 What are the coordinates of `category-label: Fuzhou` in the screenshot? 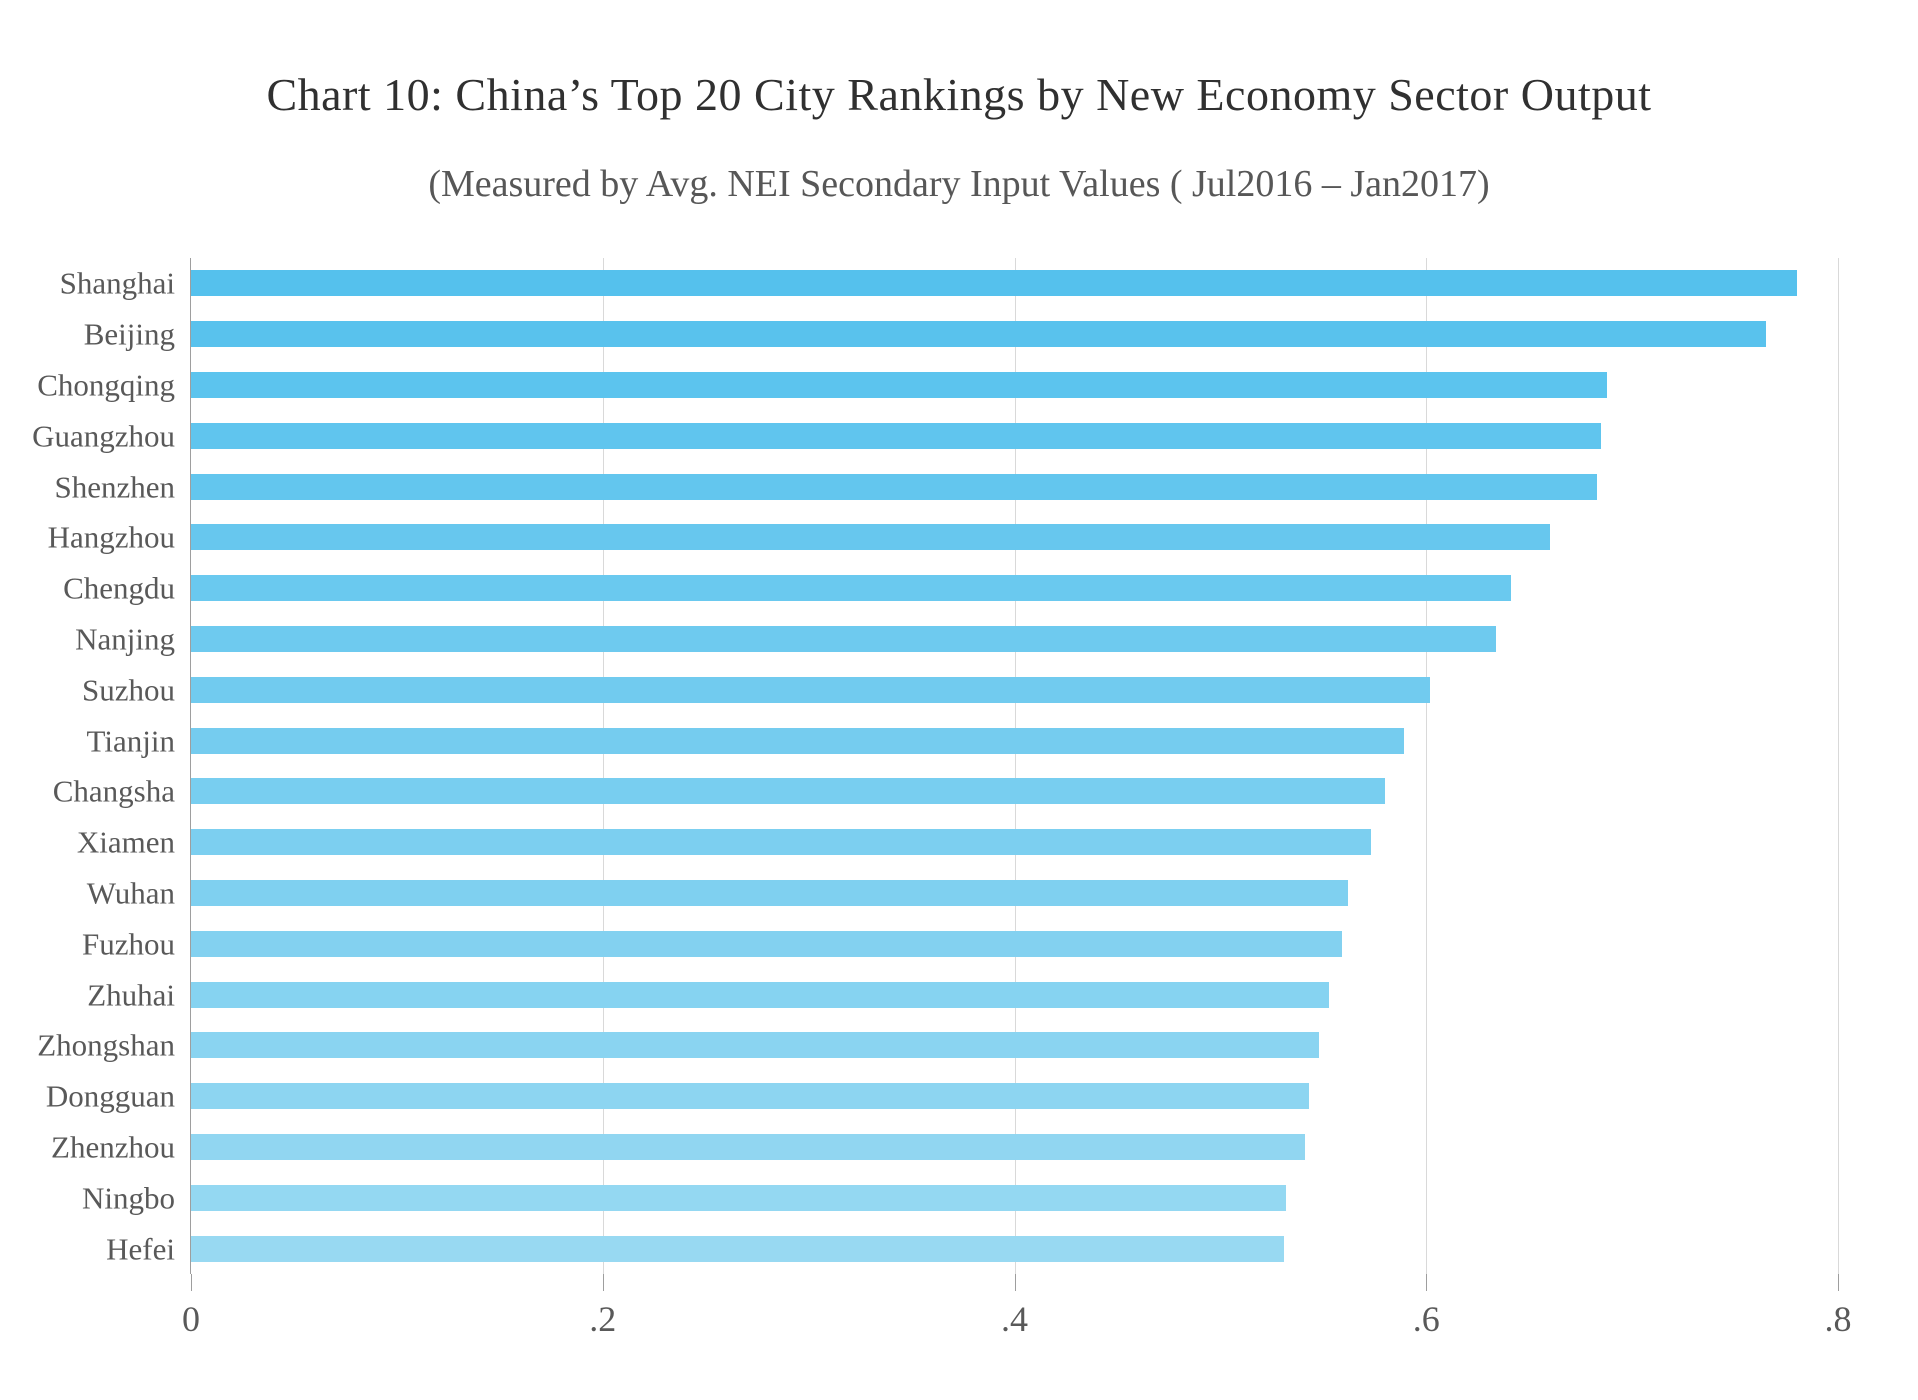 It's located at (128, 944).